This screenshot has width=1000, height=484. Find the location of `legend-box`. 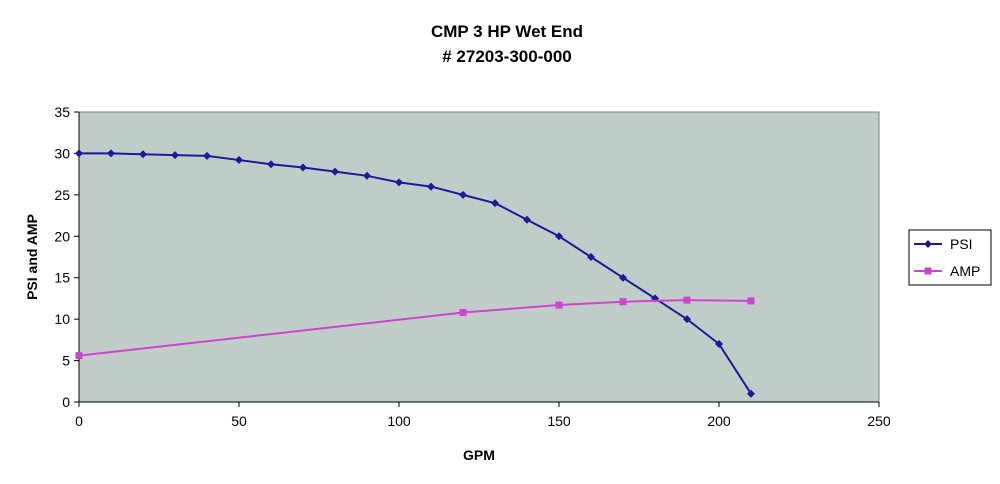

legend-box is located at coordinates (950, 257).